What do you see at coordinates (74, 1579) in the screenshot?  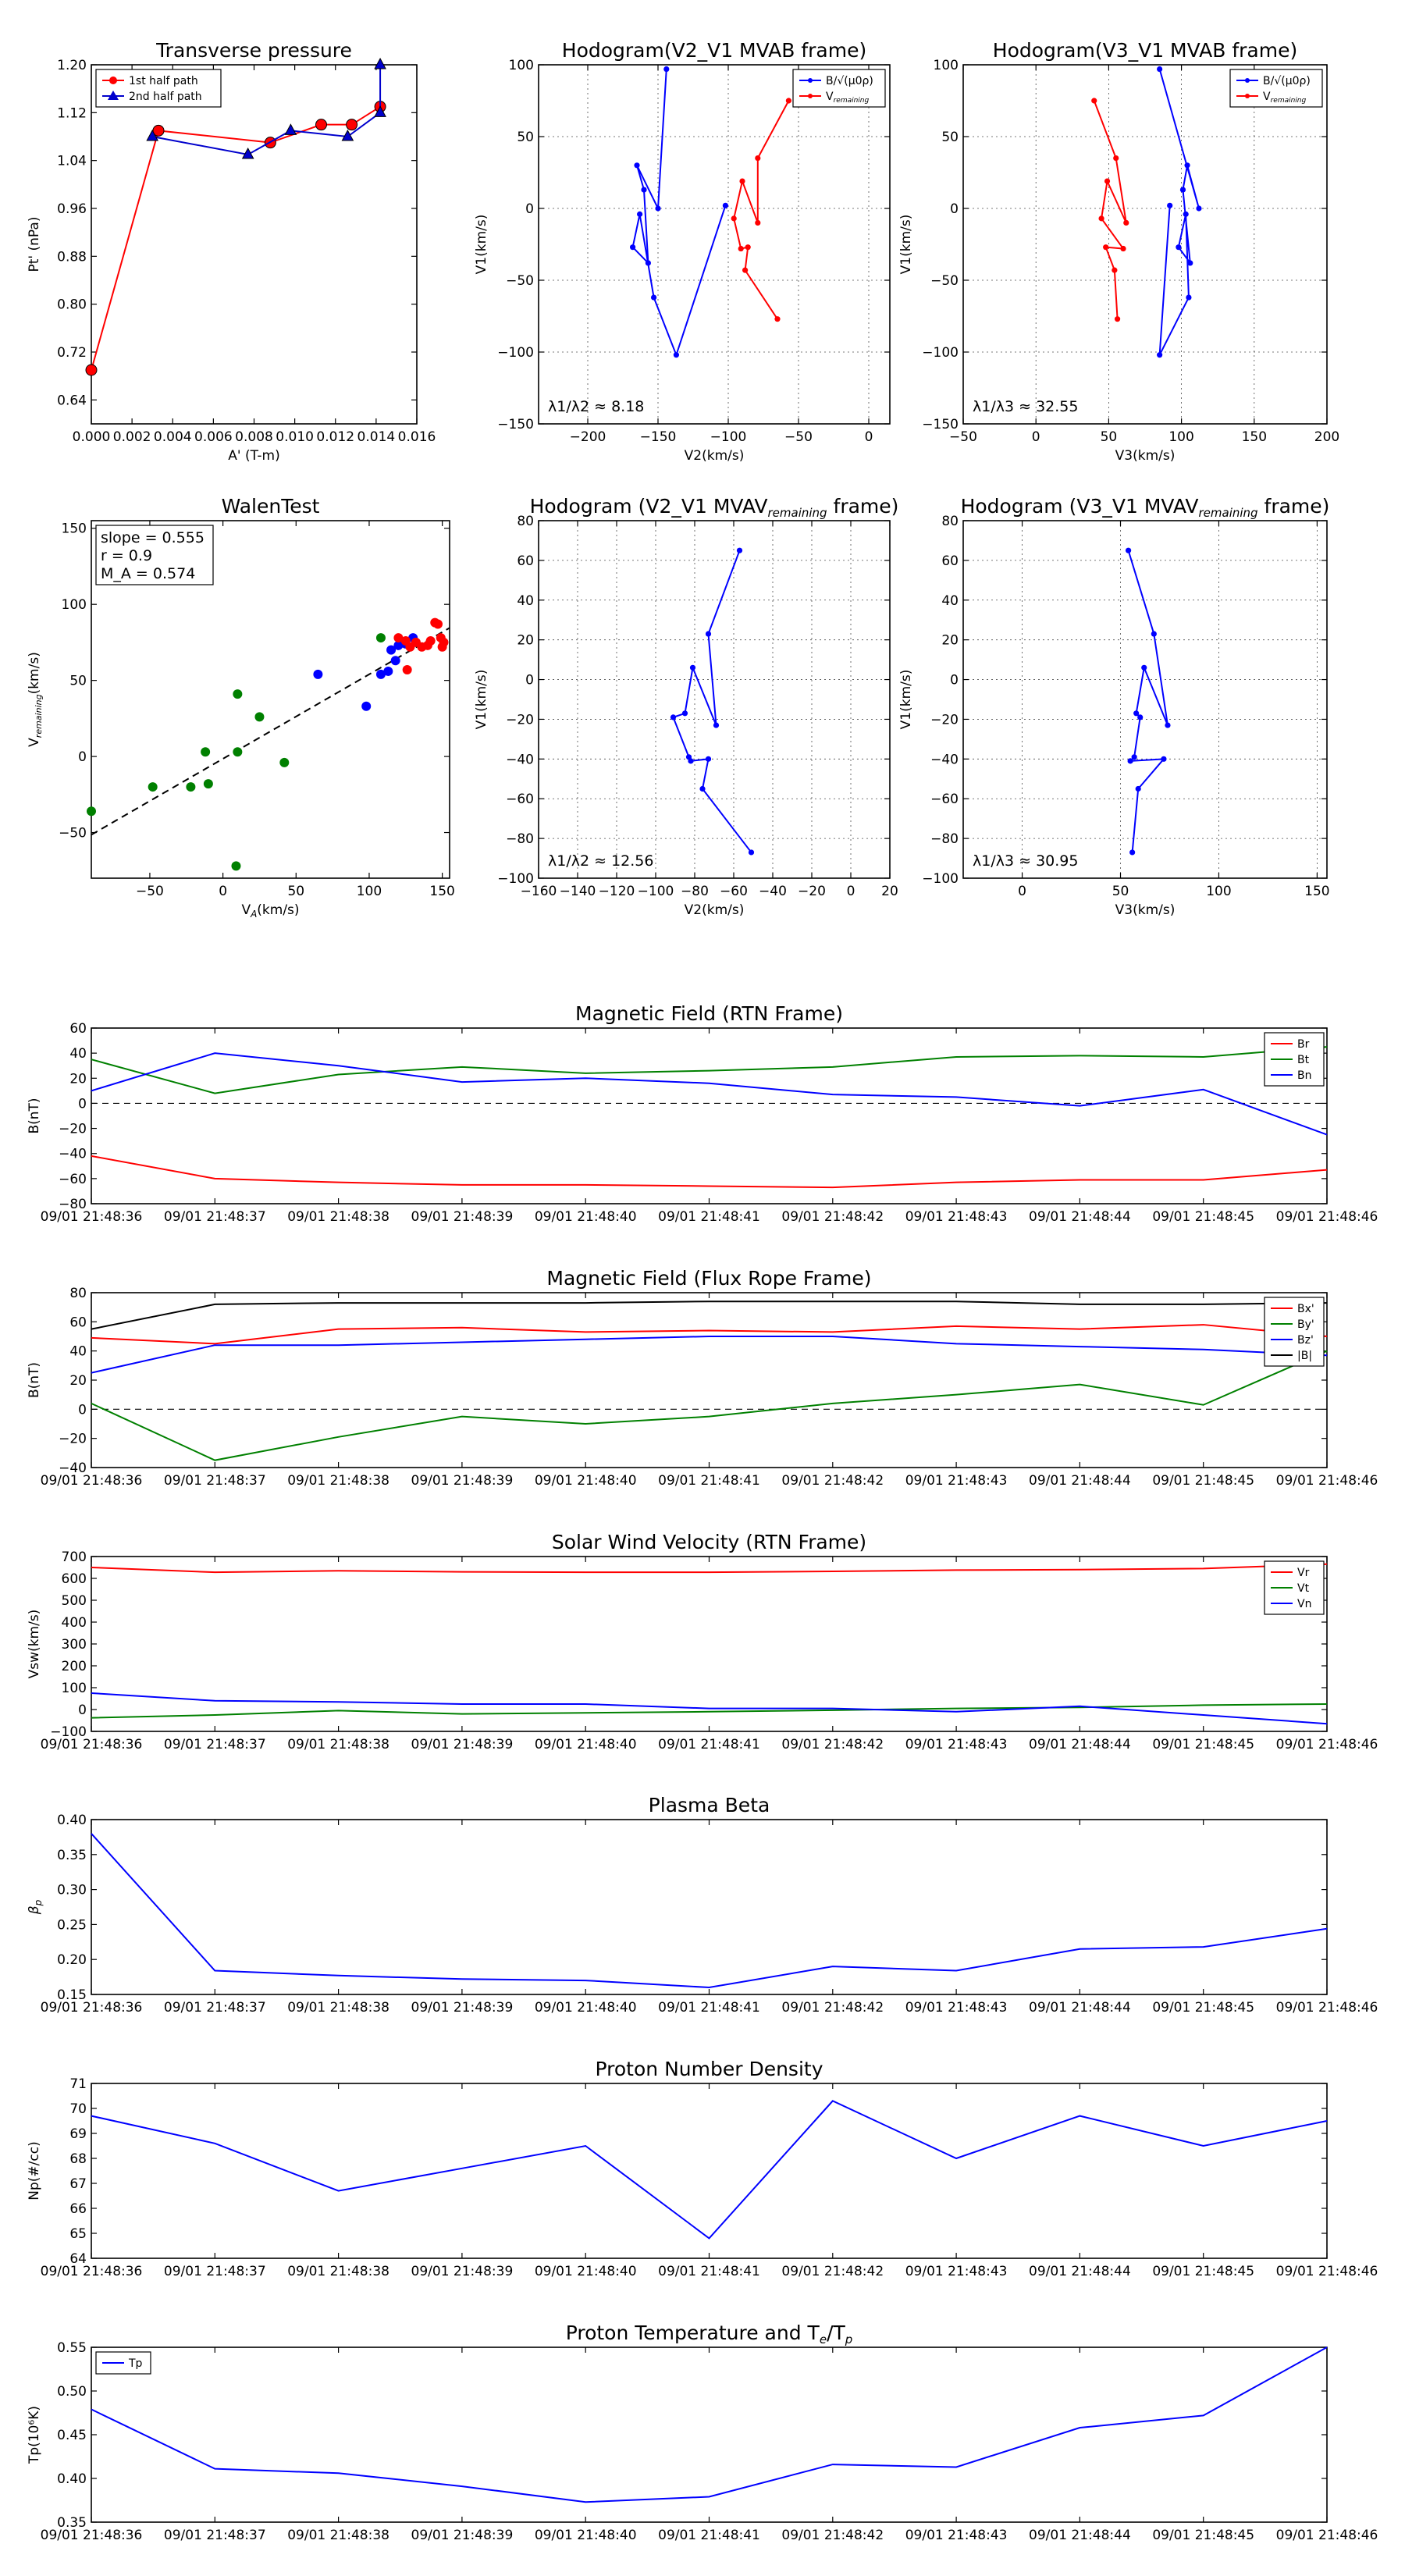 I see `ytick-label: 600` at bounding box center [74, 1579].